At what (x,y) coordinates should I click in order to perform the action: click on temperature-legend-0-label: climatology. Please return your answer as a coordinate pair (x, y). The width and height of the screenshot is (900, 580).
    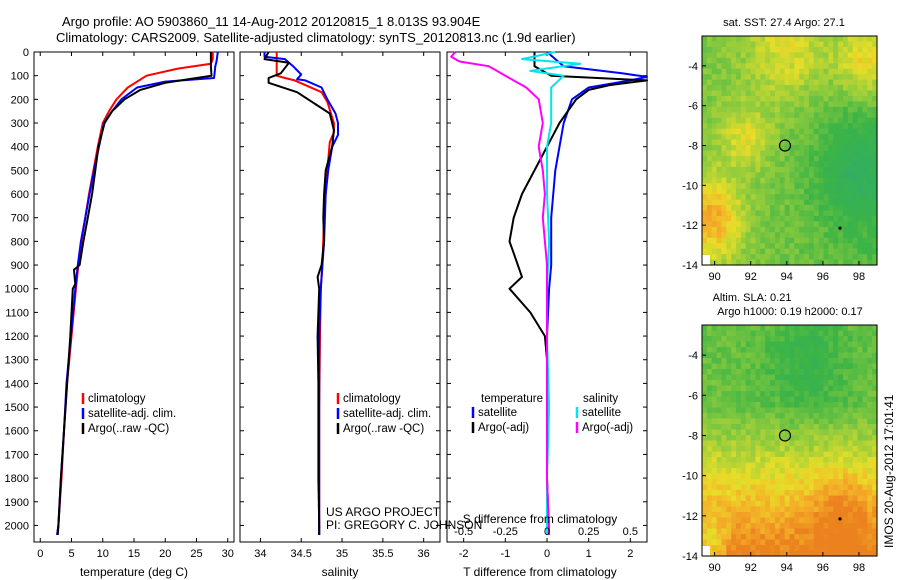
    Looking at the image, I should click on (117, 399).